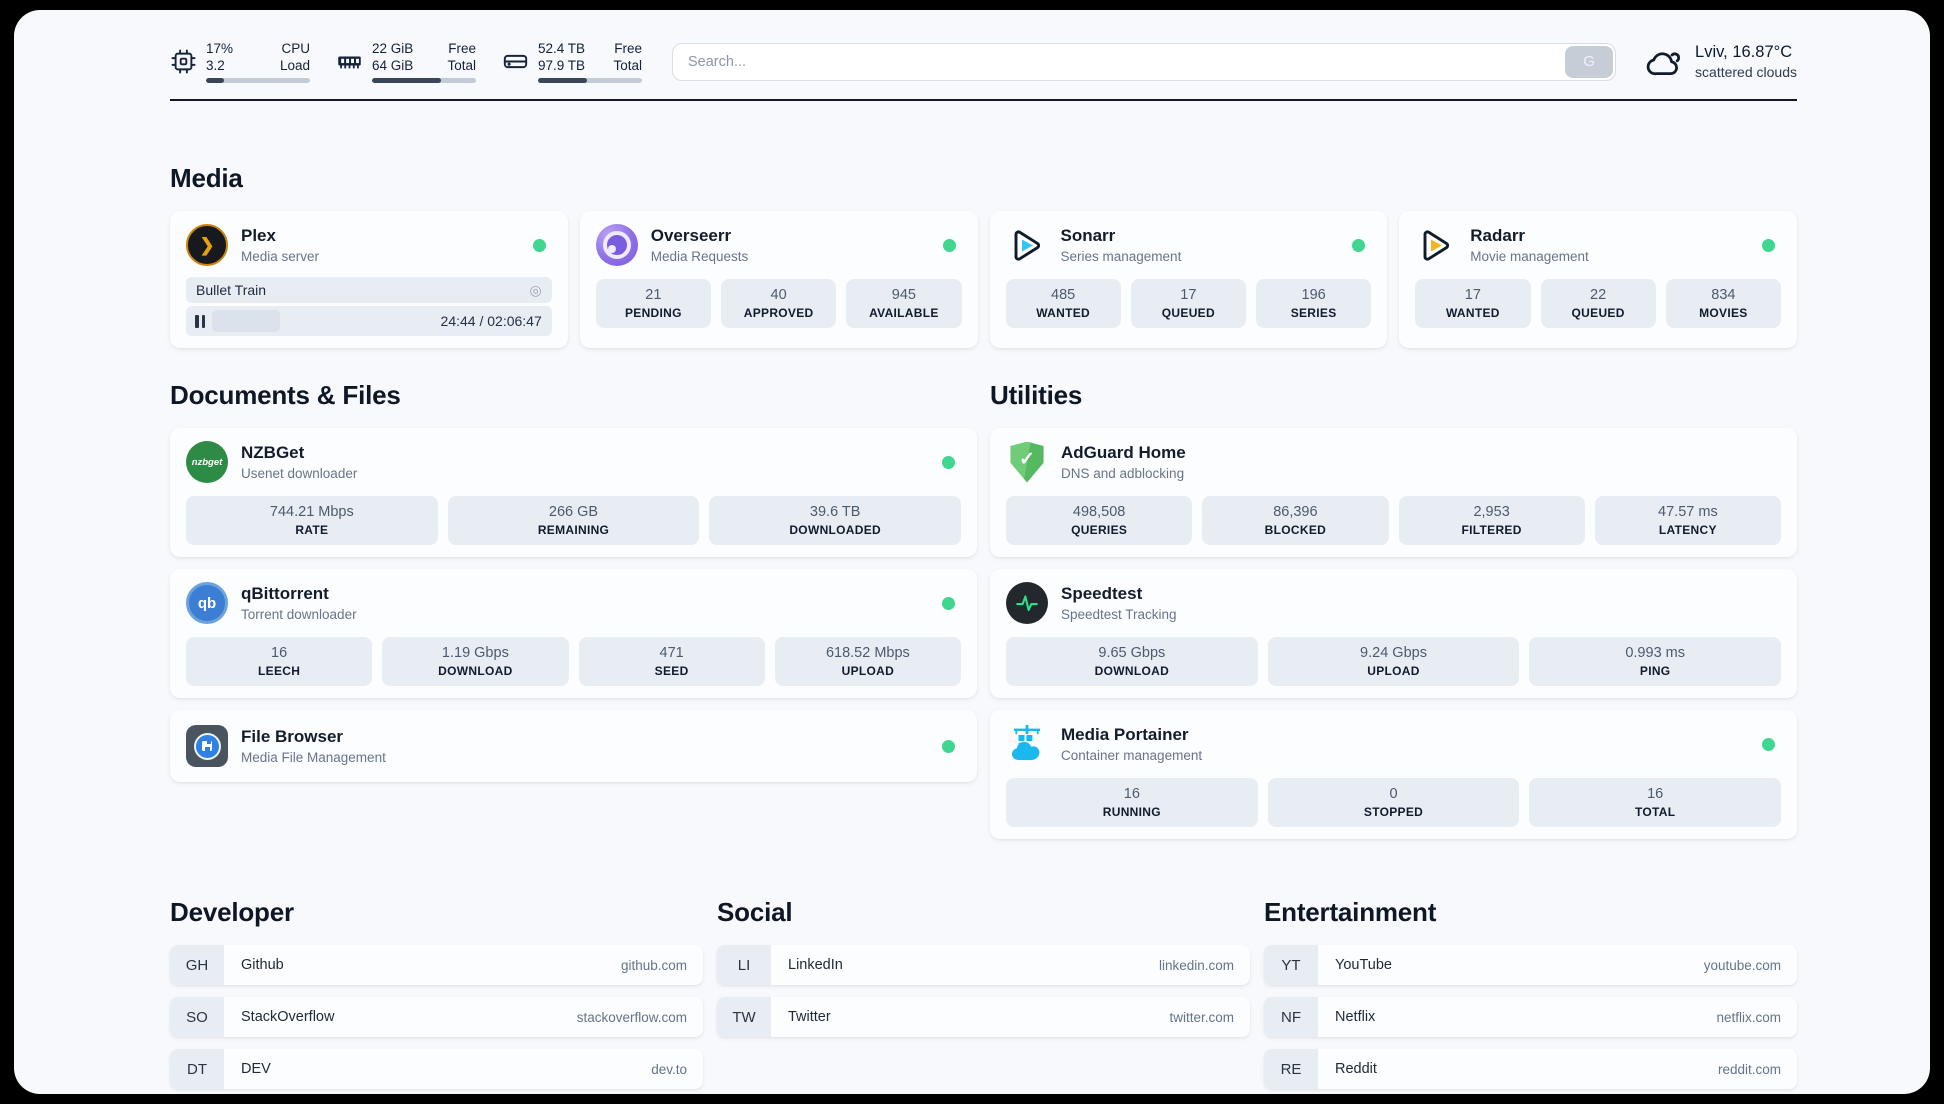 The image size is (1944, 1104). Describe the element at coordinates (562, 65) in the screenshot. I see `disk-total-value: 97.9 TB` at that location.